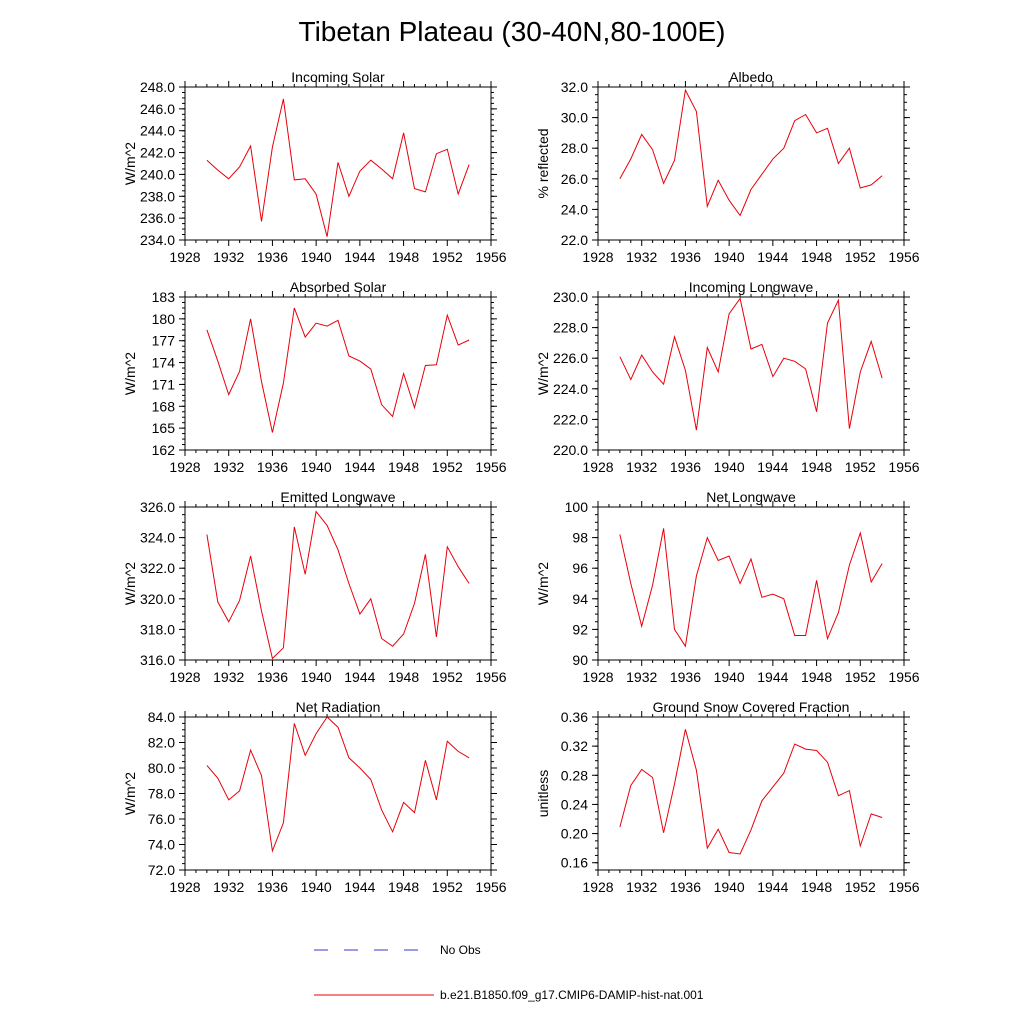 The image size is (1024, 1024). I want to click on y-tick-label: 28.0, so click(574, 148).